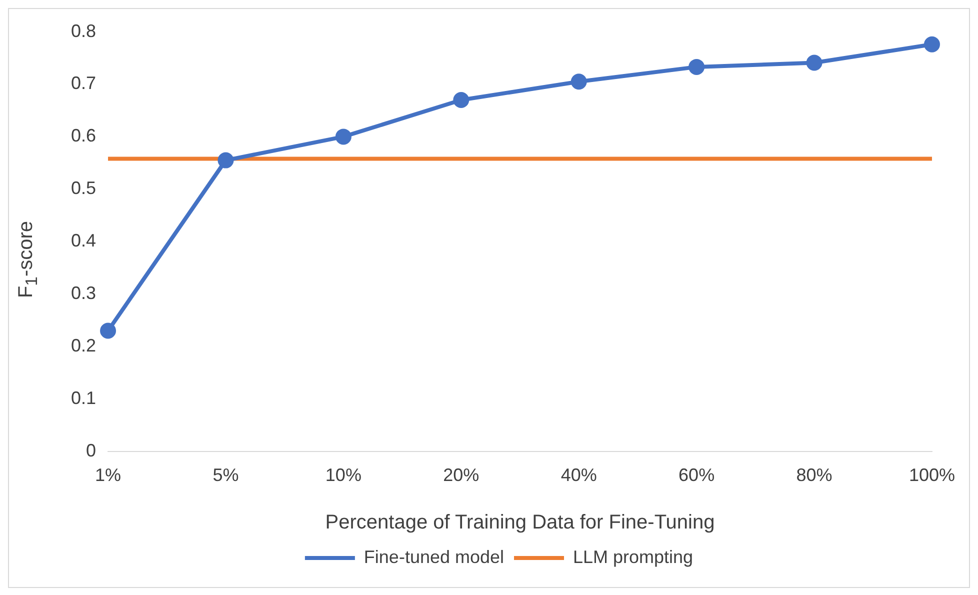  Describe the element at coordinates (520, 523) in the screenshot. I see `x-axis-title: Percentage of Training Data for Fine-Tuning` at that location.